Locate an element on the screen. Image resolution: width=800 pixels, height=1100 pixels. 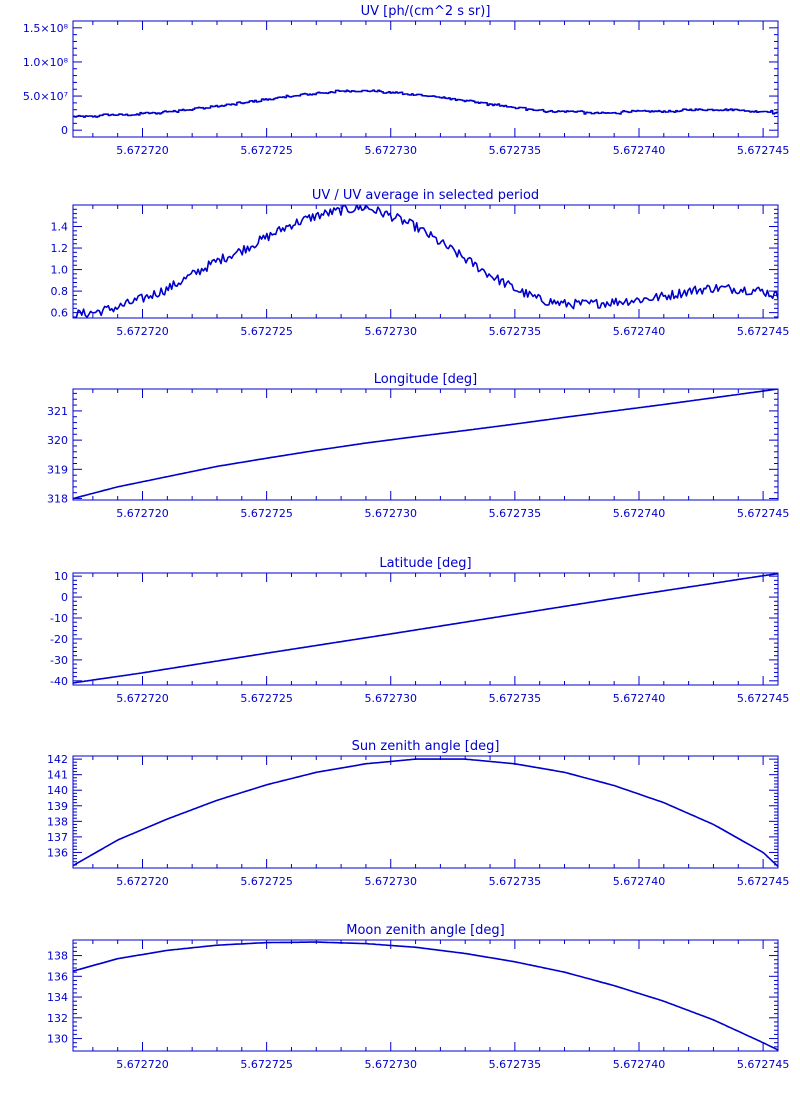
y-tick-label: 10 is located at coordinates (61, 576).